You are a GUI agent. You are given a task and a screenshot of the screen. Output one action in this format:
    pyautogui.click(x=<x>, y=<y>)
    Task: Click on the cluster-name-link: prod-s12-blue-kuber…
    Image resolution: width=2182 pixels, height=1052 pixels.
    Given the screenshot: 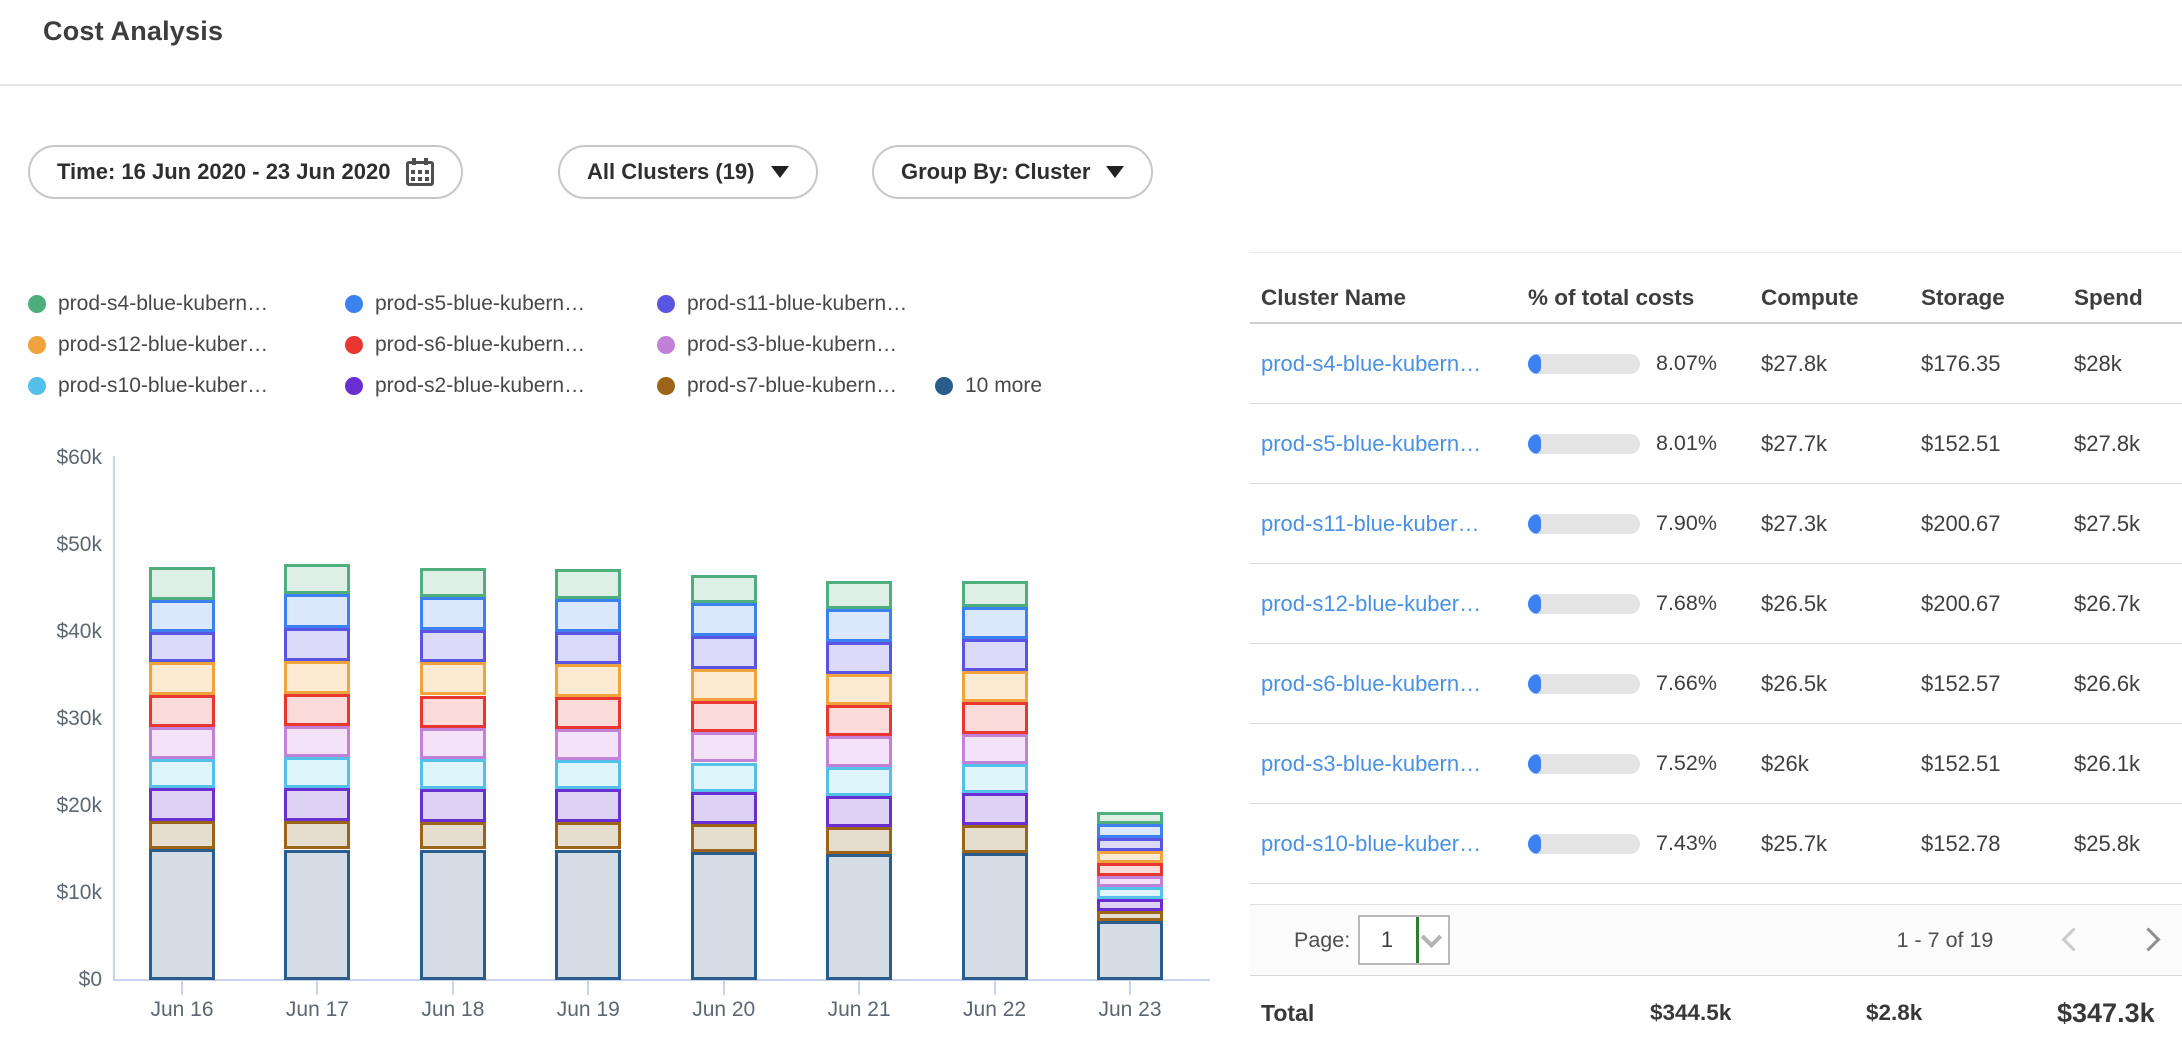 What is the action you would take?
    pyautogui.click(x=1371, y=603)
    